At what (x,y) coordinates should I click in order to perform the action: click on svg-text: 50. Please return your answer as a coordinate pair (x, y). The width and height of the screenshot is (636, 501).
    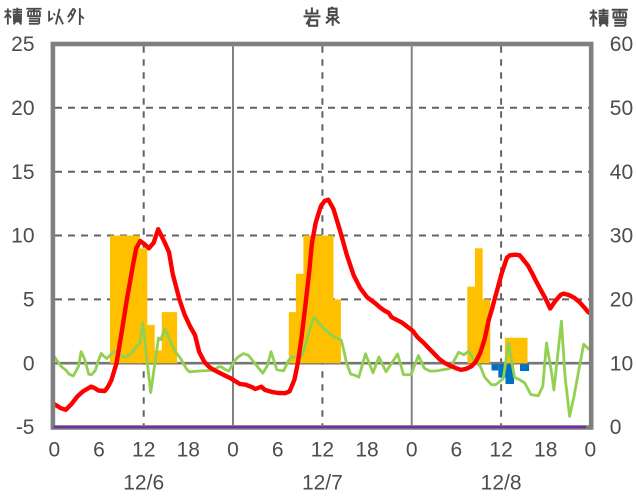
    Looking at the image, I should click on (621, 108).